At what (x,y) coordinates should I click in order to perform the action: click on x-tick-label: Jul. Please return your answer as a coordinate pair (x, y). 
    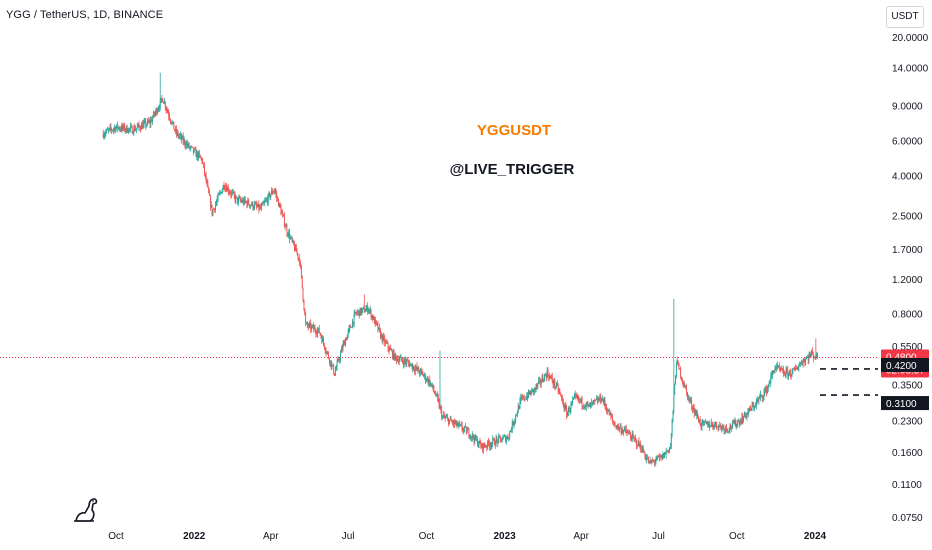
    Looking at the image, I should click on (348, 536).